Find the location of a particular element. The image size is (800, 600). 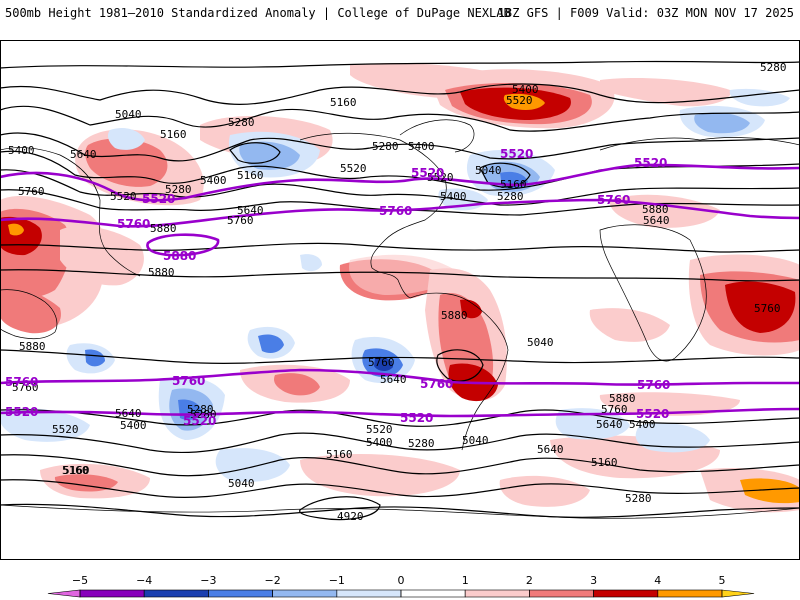

colorbar-tick-label: 5 is located at coordinates (722, 580).